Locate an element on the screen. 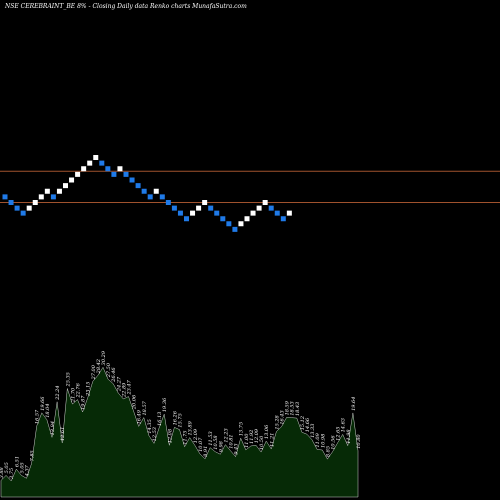  volume-label-55: 15.28 is located at coordinates (277, 422).